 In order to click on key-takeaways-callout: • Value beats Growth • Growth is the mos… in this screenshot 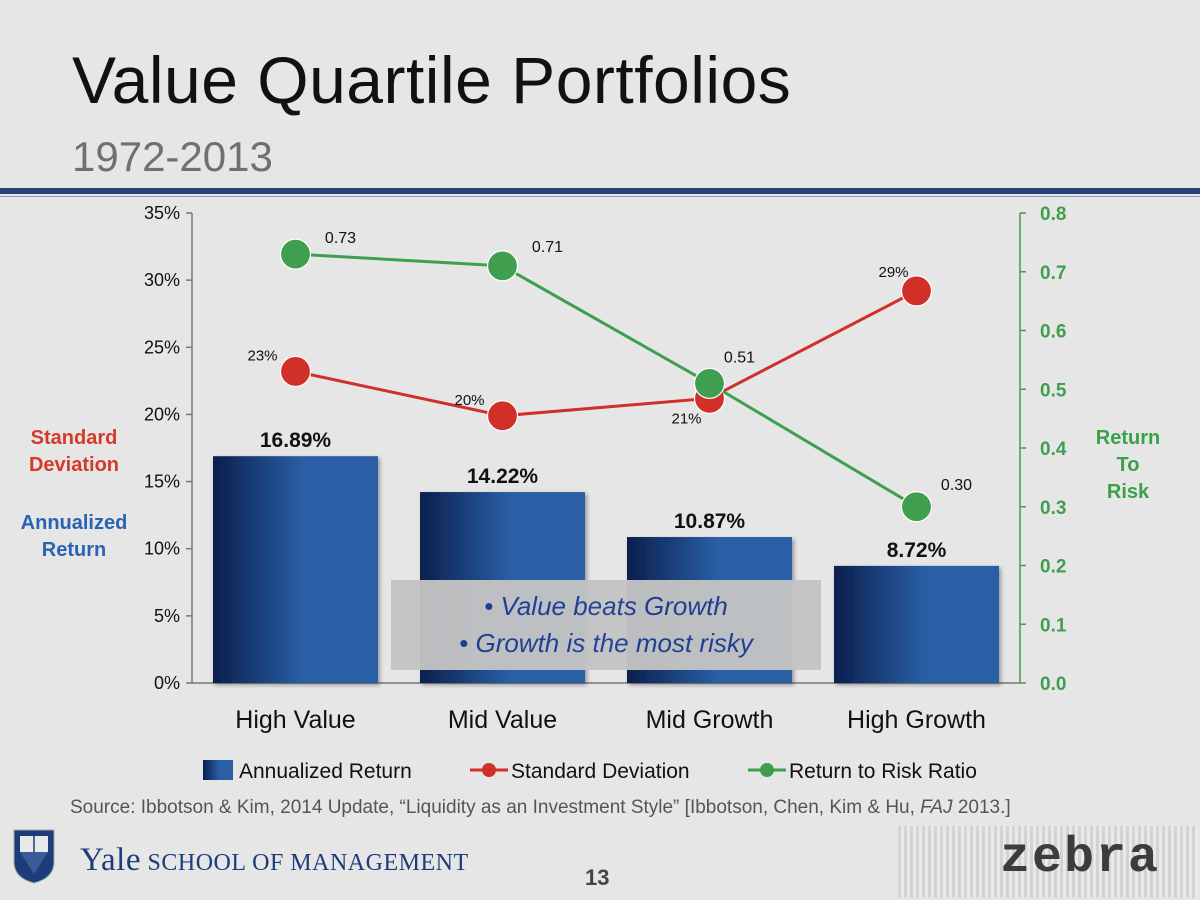, I will do `click(606, 625)`.